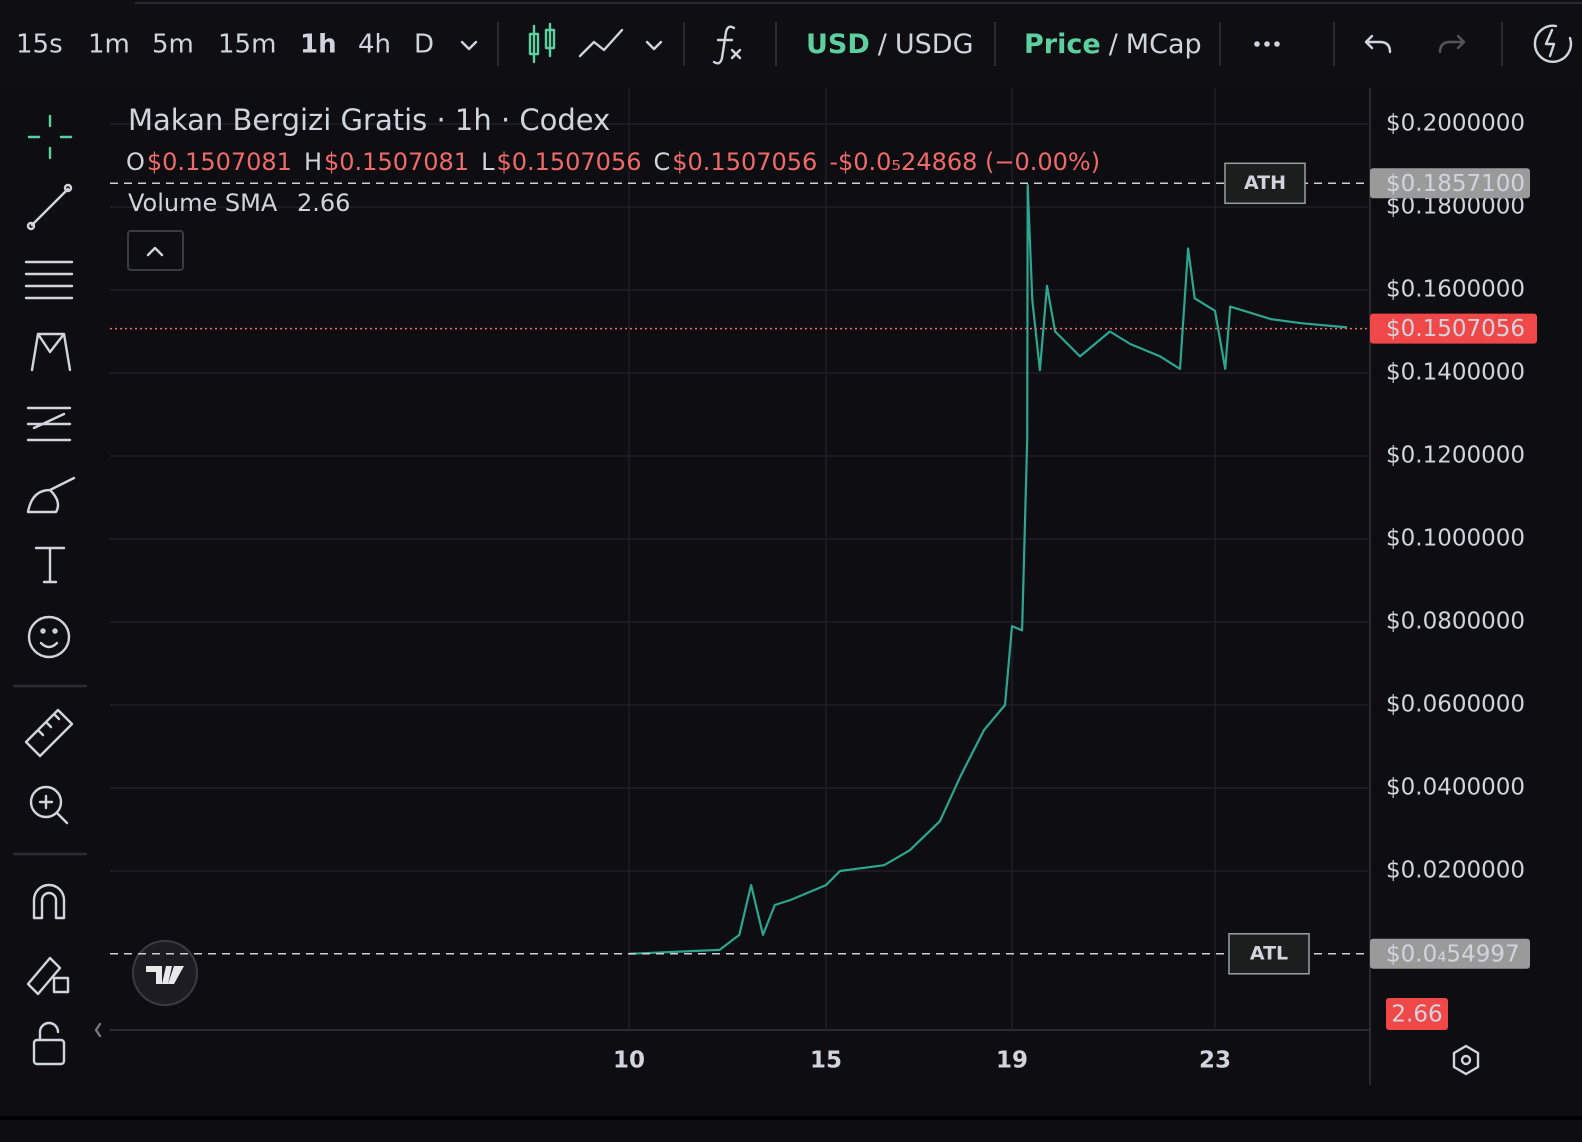  Describe the element at coordinates (1455, 124) in the screenshot. I see `y-tick-label: $0.2000000` at that location.